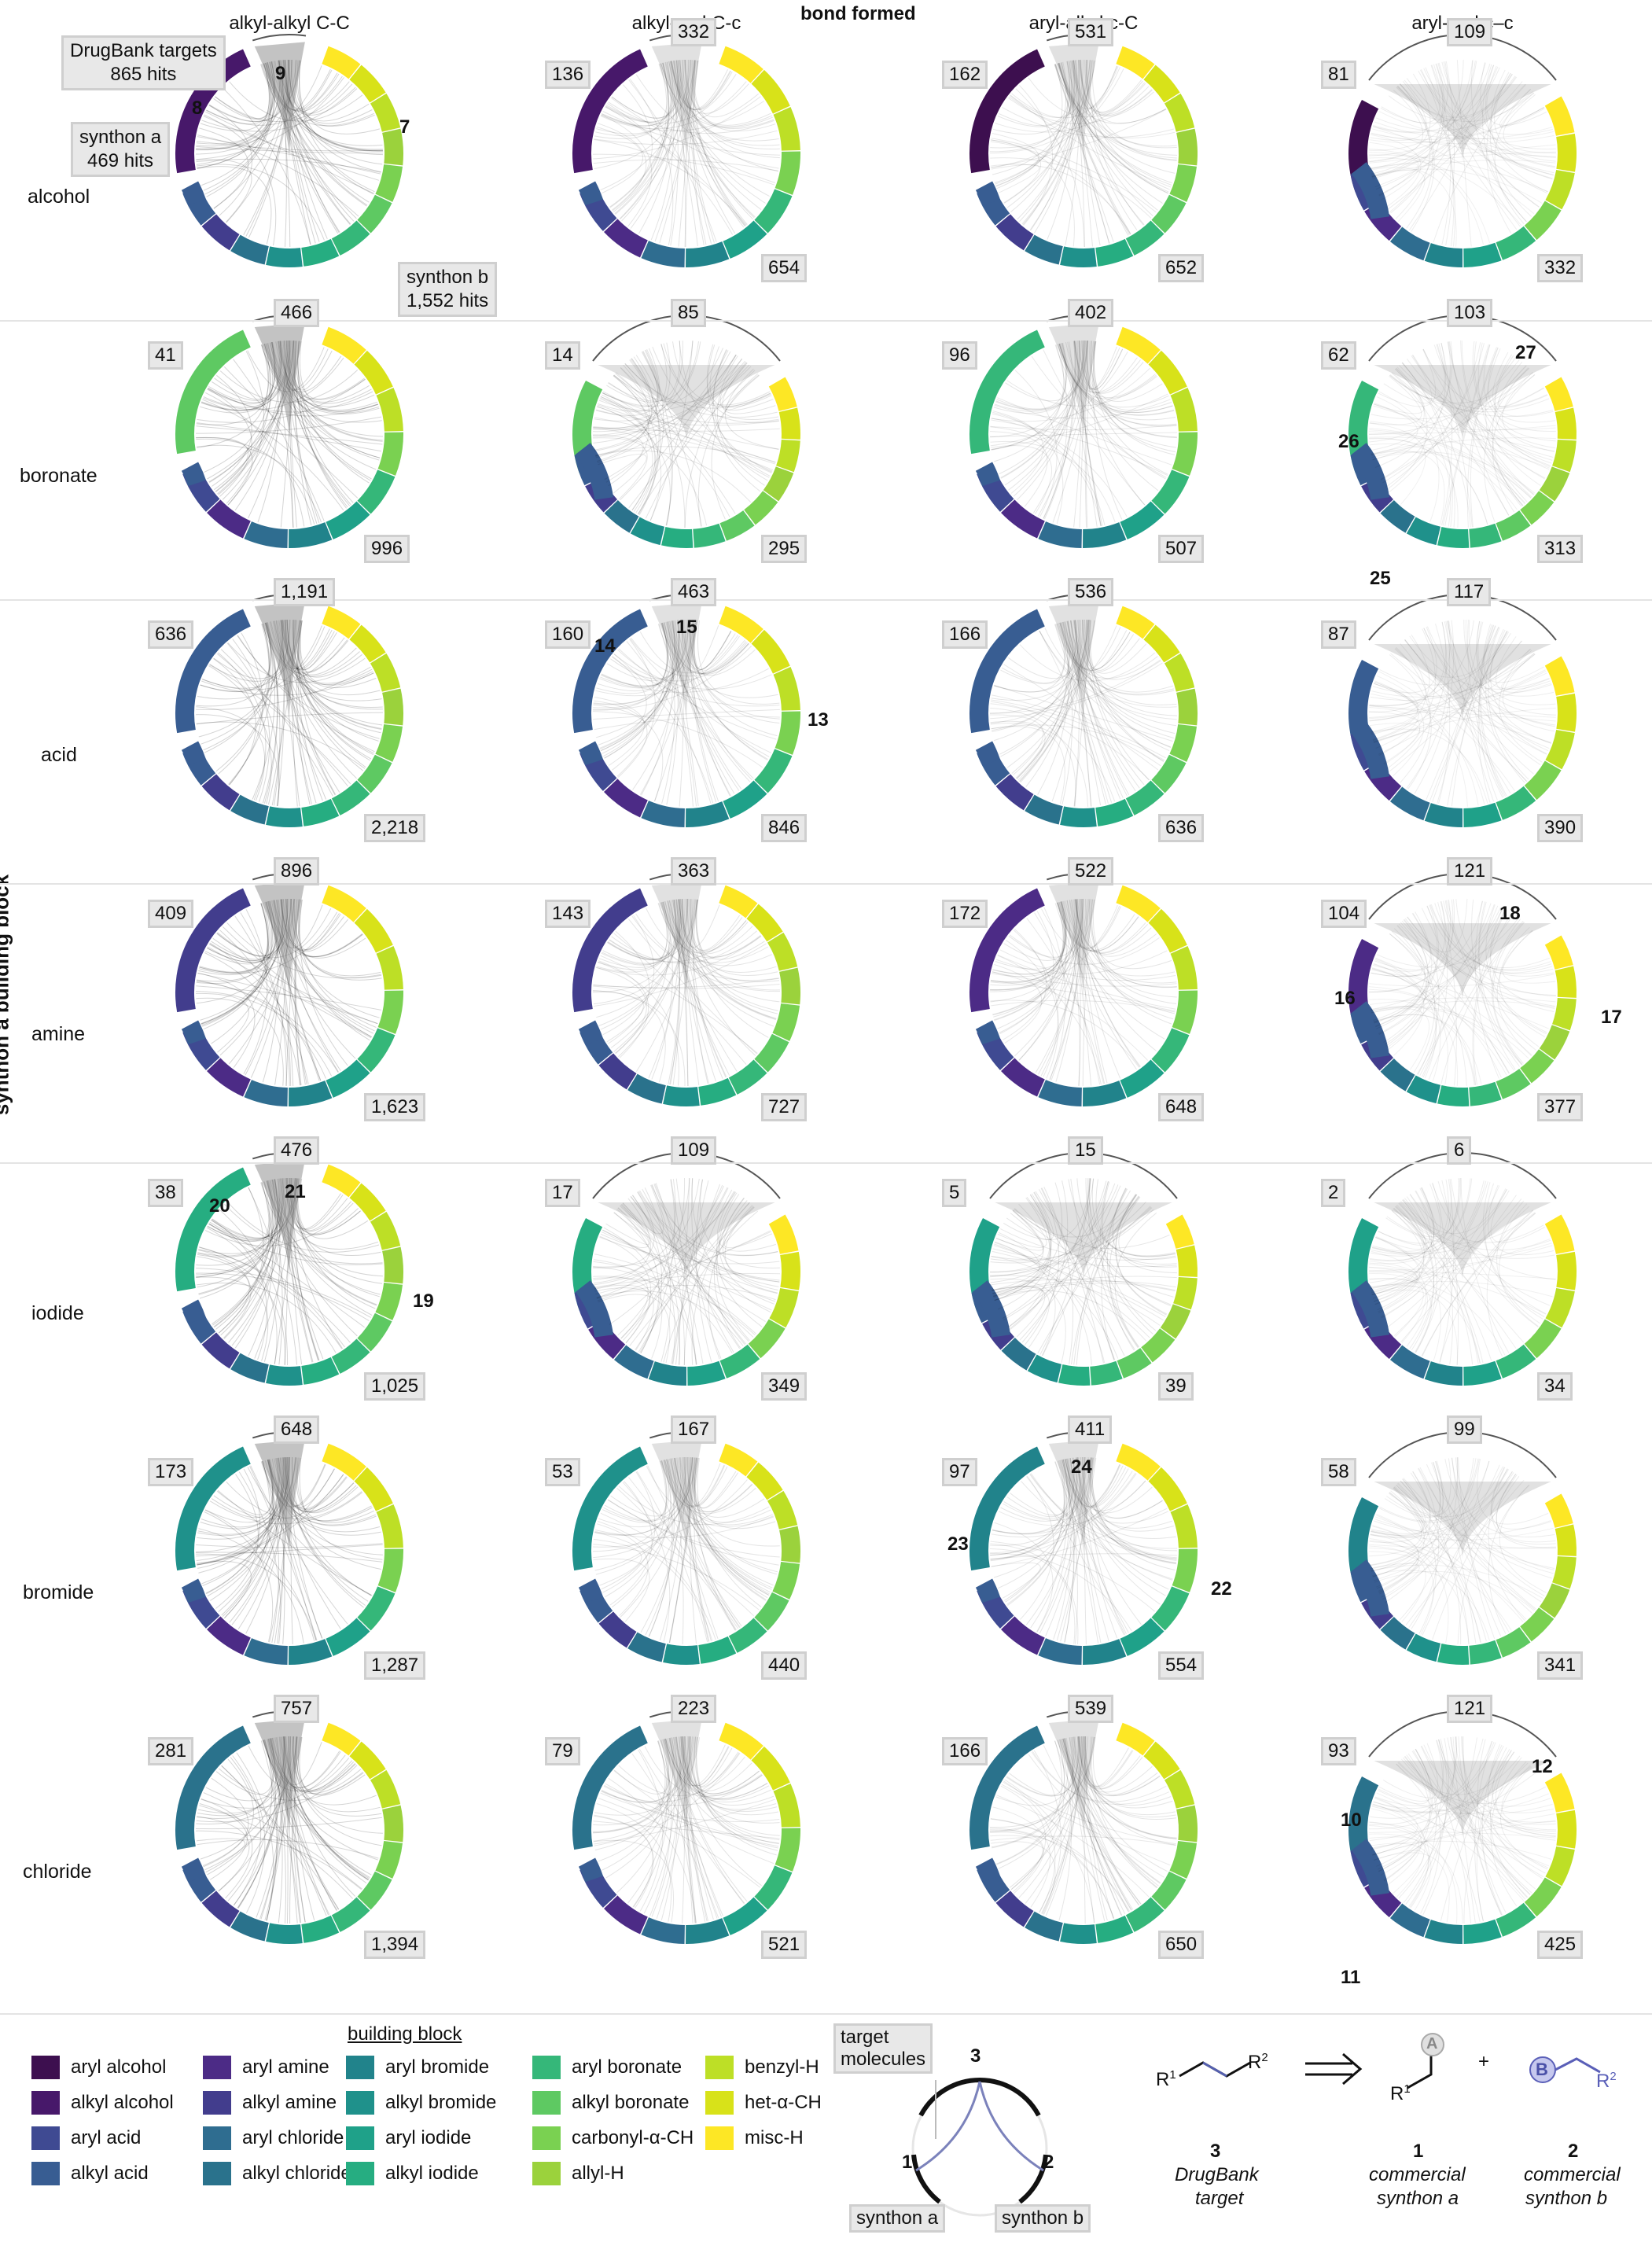 This screenshot has height=2242, width=1652. Describe the element at coordinates (296, 2173) in the screenshot. I see `legend-label: alkyl chloride` at that location.